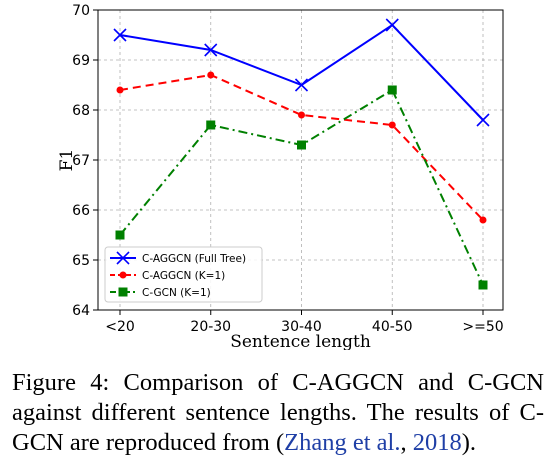 Image resolution: width=553 pixels, height=466 pixels. I want to click on legend-label: C-AGGCN (K=1), so click(183, 276).